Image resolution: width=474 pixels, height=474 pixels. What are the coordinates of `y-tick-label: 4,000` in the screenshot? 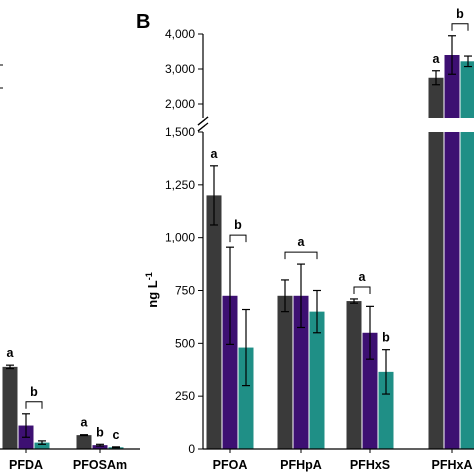 It's located at (180, 34).